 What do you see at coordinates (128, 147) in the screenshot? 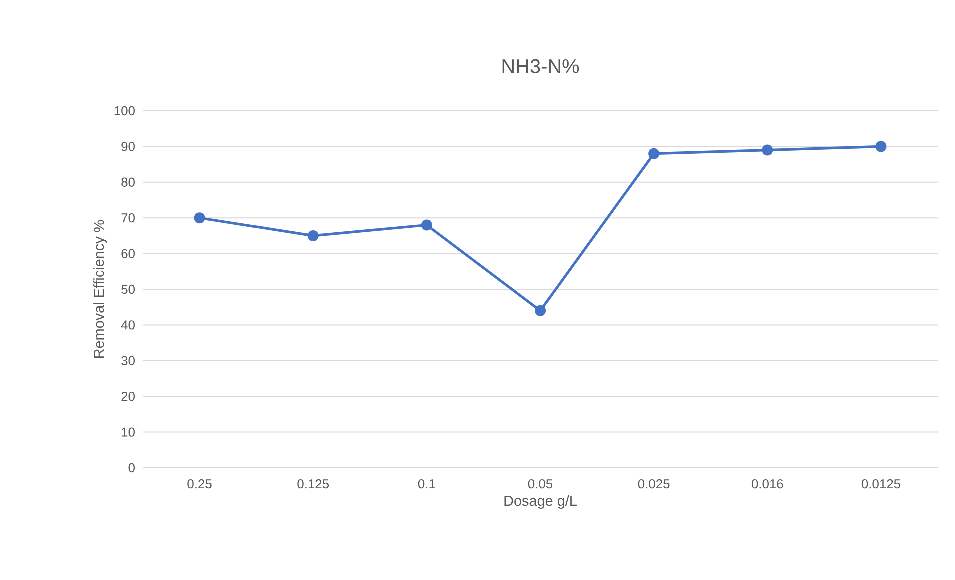
I see `y-tick-label: 90` at bounding box center [128, 147].